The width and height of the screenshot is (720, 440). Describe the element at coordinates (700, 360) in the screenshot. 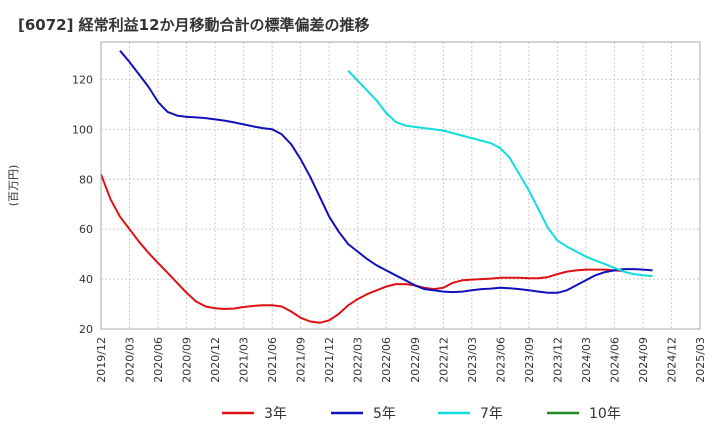

I see `x-tick-label: 2025/03` at that location.